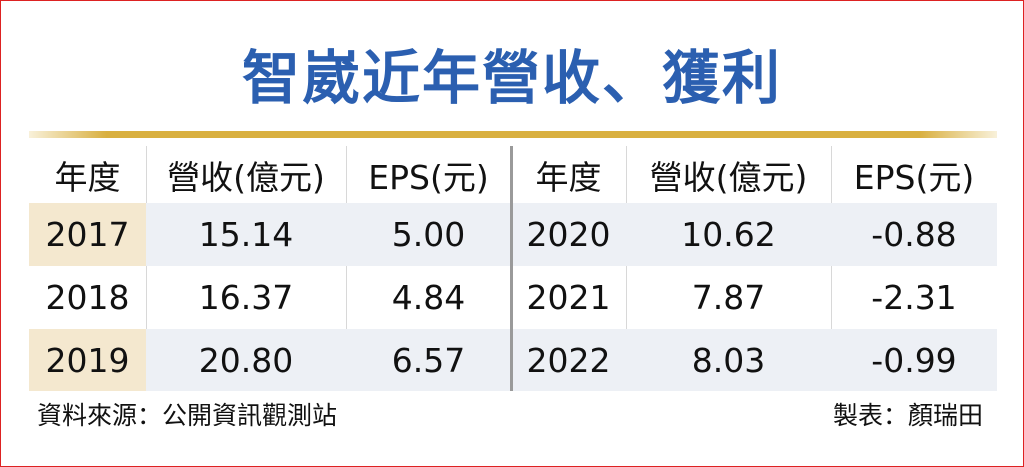 This screenshot has width=1024, height=467. I want to click on table-cell: 15.14, so click(246, 234).